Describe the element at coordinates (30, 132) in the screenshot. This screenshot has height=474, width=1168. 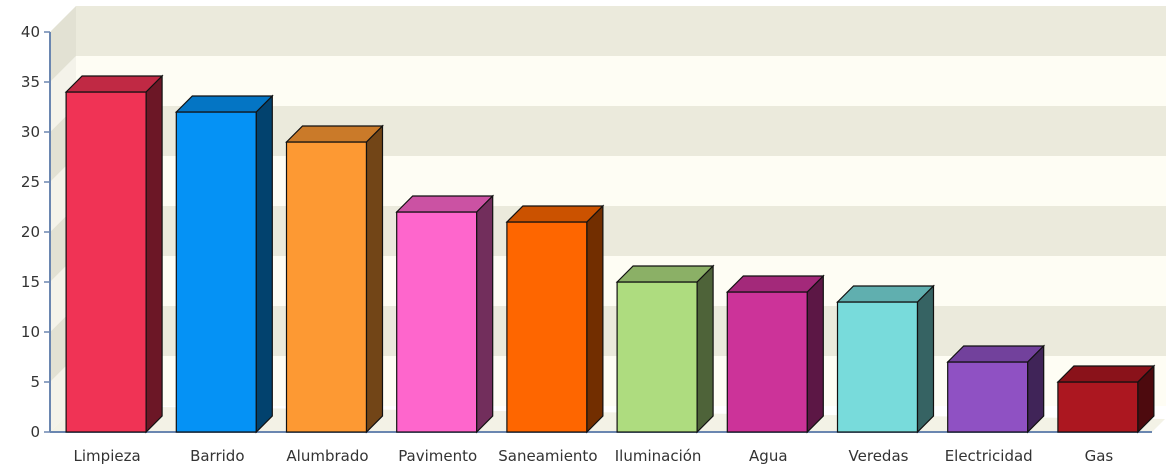
I see `y-tick-label: 30` at that location.